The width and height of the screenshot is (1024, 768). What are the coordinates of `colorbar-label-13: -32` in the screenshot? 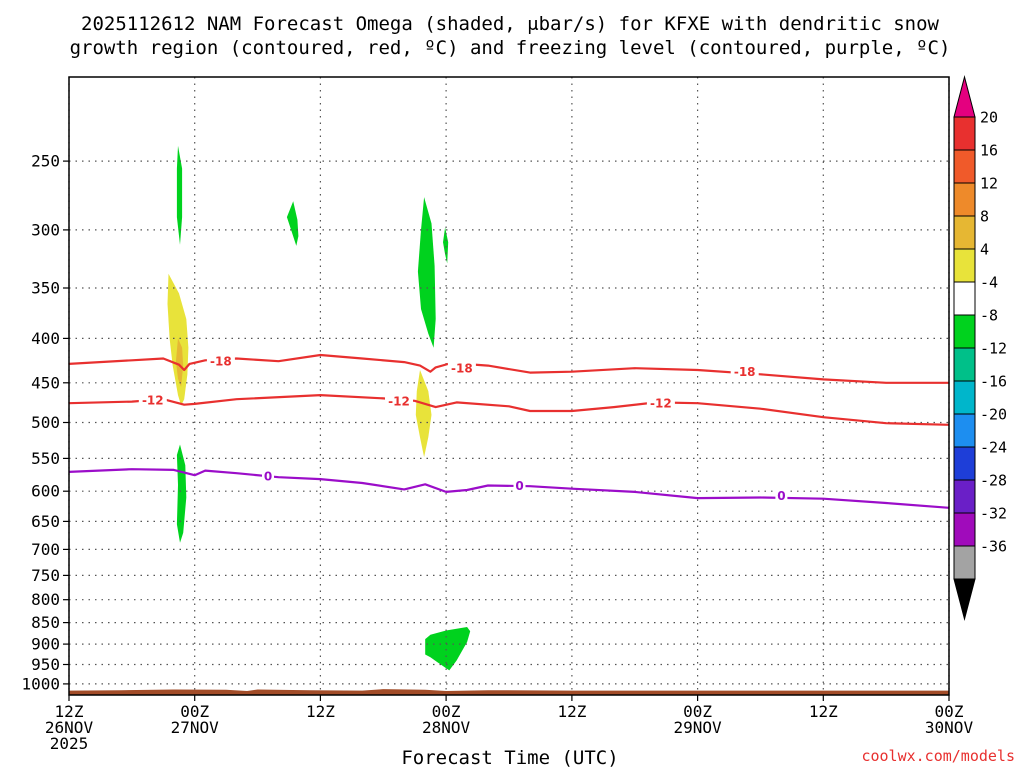 It's located at (993, 514).